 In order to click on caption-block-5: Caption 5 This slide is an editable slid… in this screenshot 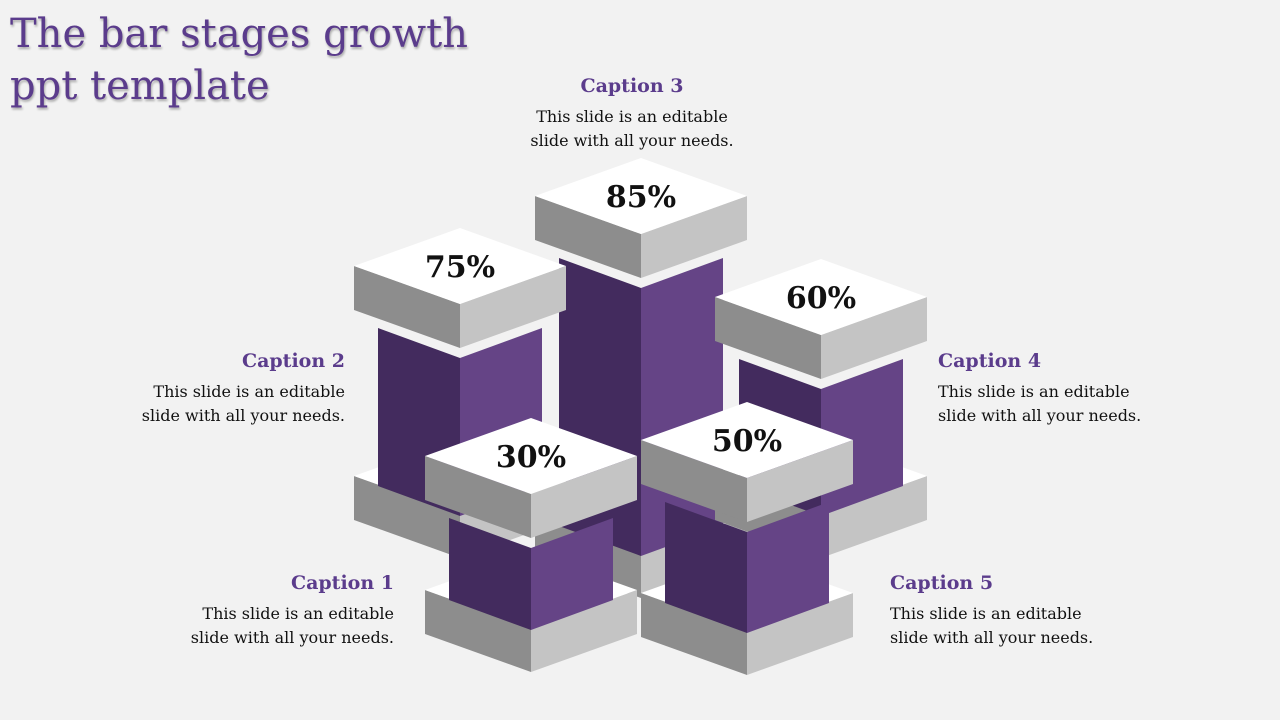, I will do `click(1005, 610)`.